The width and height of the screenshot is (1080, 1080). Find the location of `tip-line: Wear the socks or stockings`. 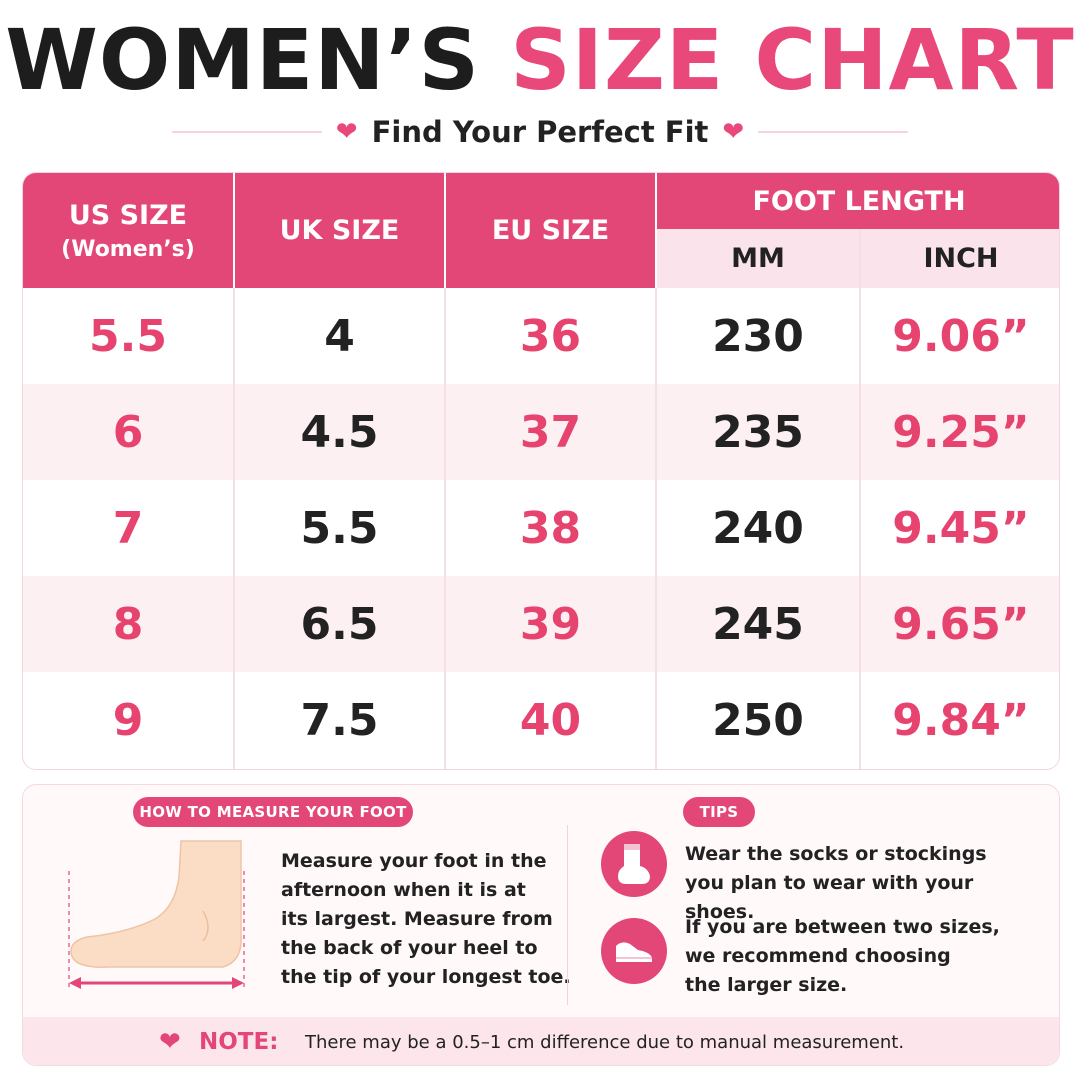

tip-line: Wear the socks or stockings is located at coordinates (836, 854).